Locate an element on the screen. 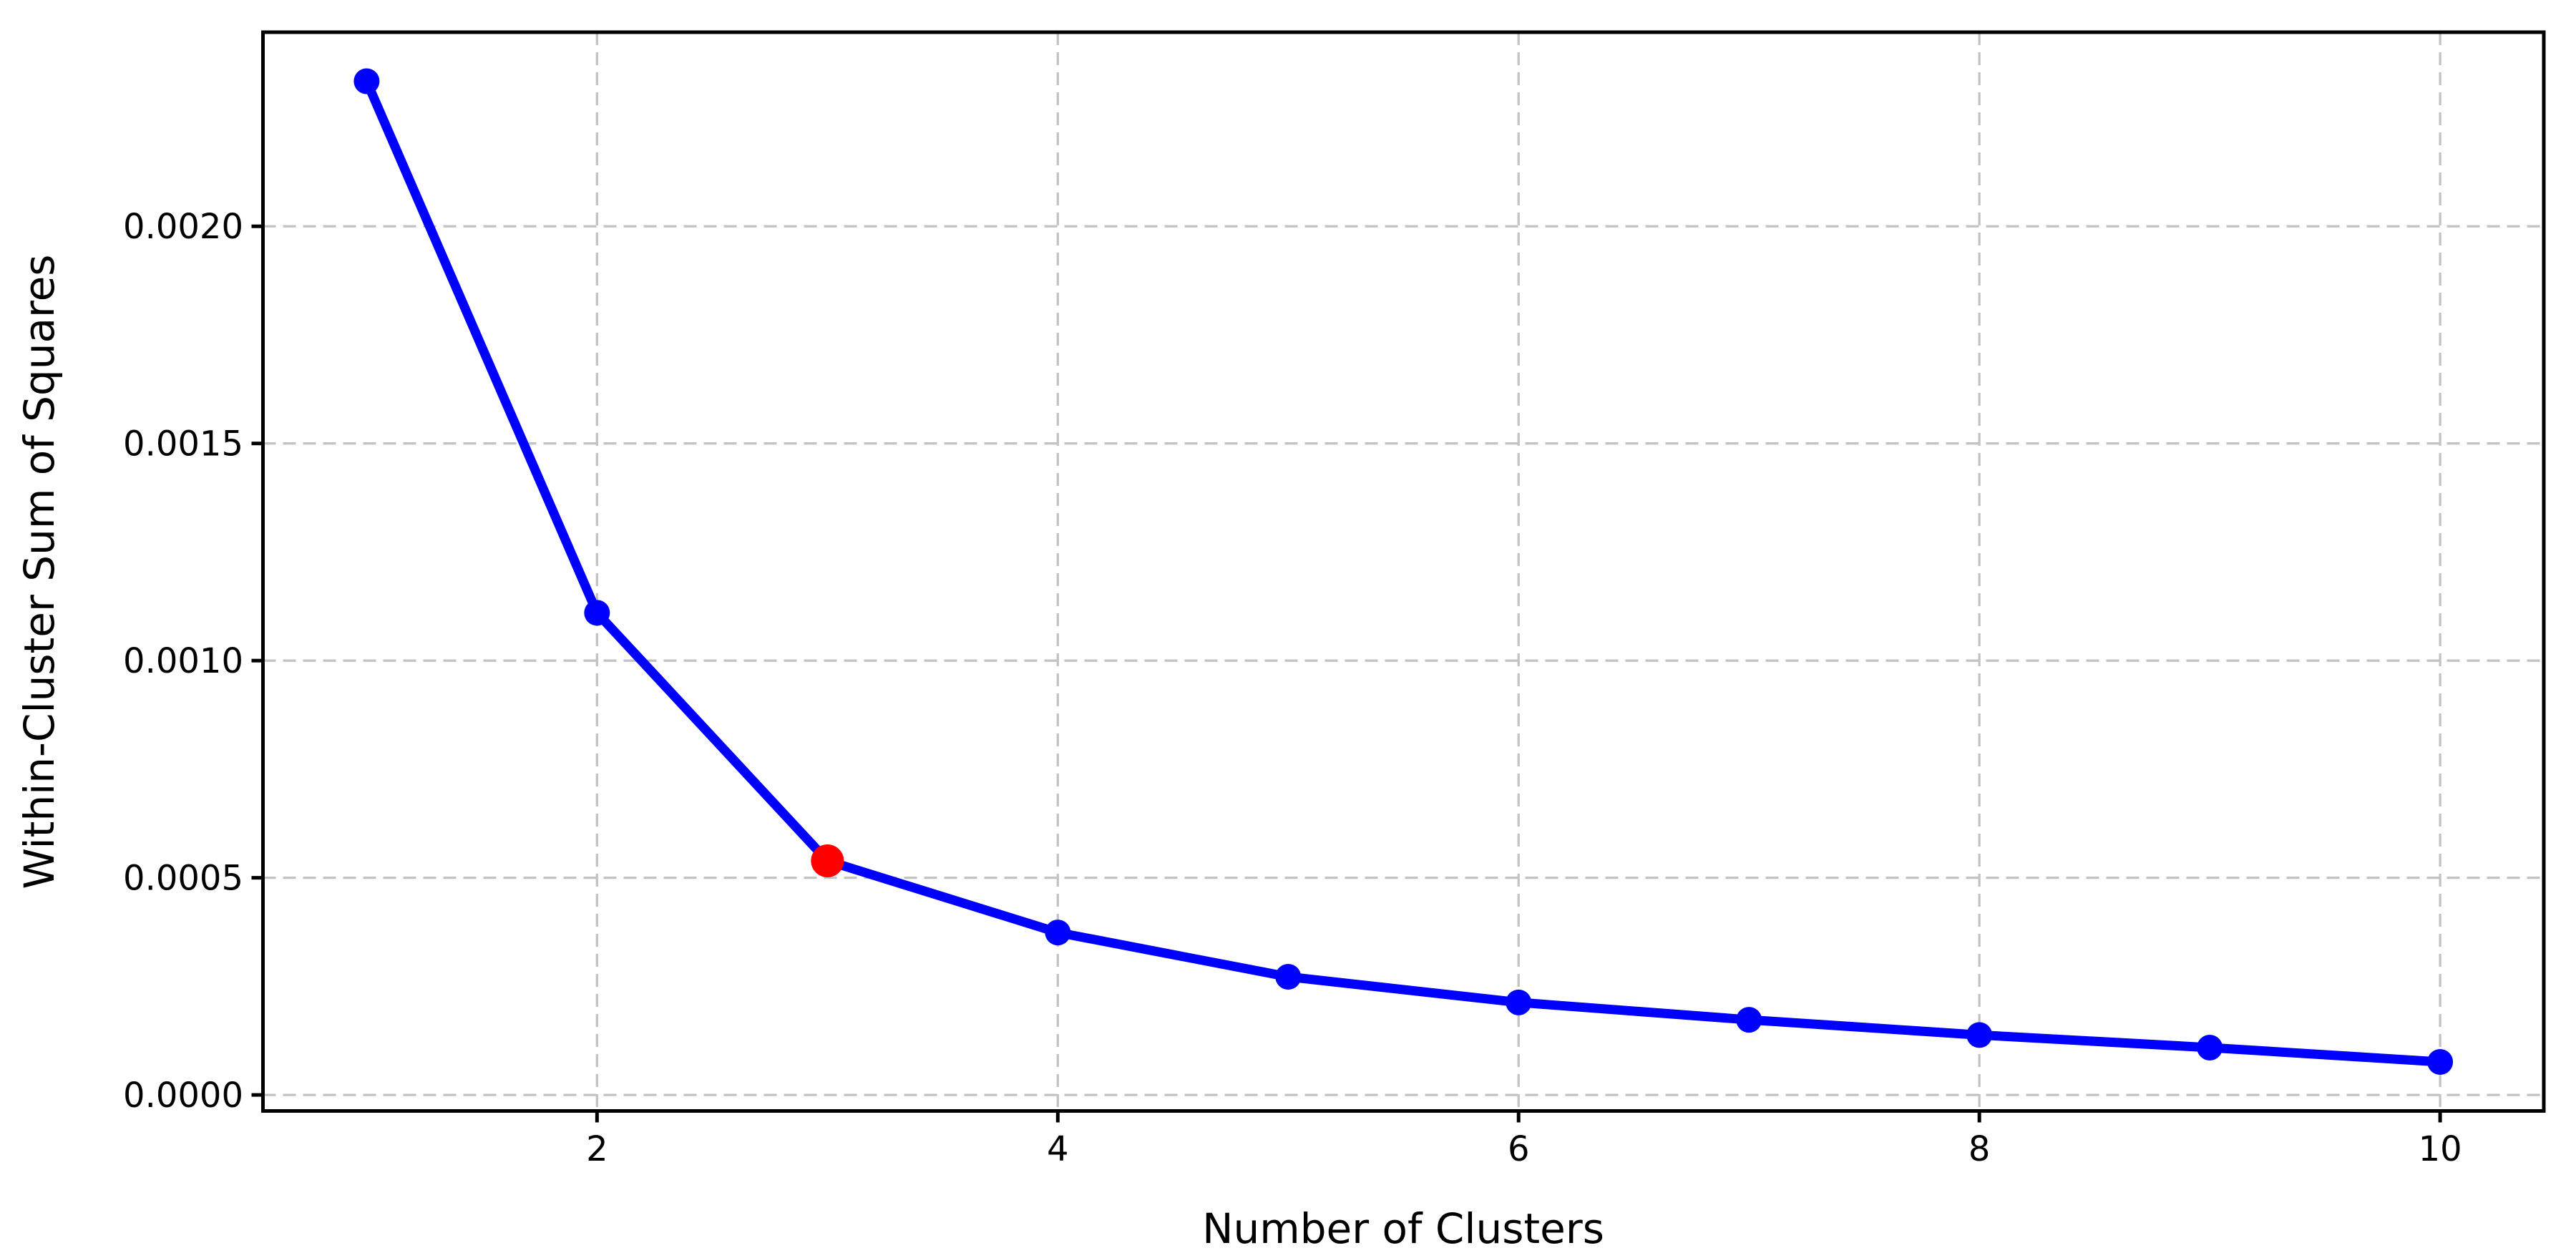  y-tick-label: 0.0010 is located at coordinates (183, 661).